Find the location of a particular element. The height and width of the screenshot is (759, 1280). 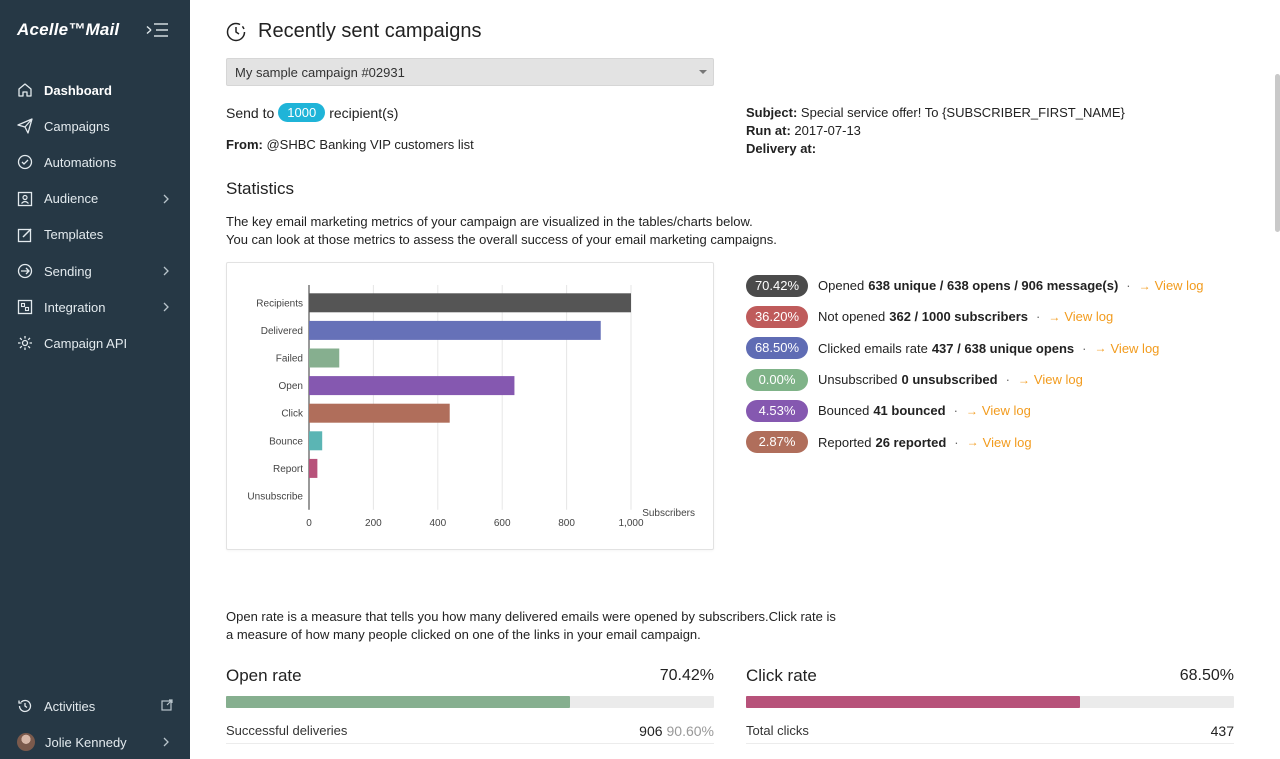

metric-pct-badge: 70.42% is located at coordinates (777, 285).